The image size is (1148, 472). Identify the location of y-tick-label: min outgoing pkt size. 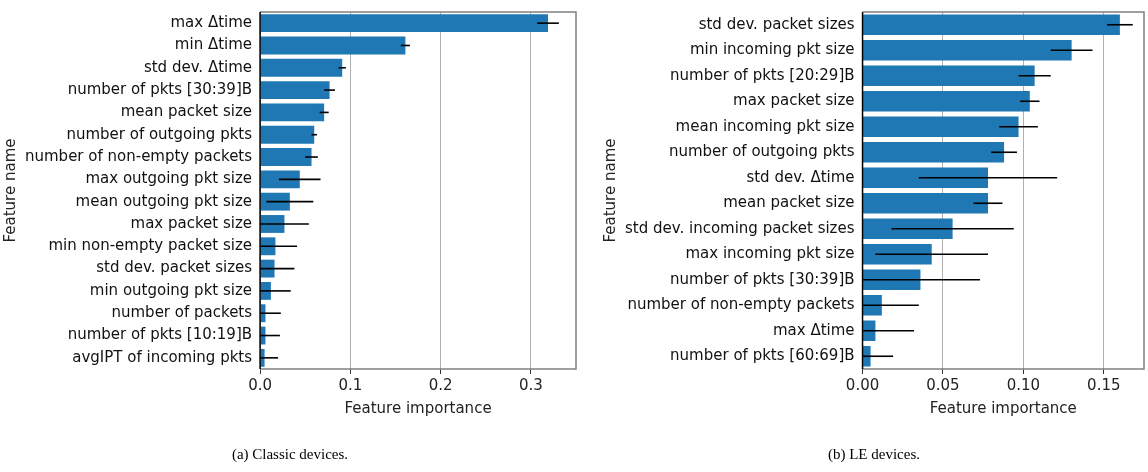
(171, 289).